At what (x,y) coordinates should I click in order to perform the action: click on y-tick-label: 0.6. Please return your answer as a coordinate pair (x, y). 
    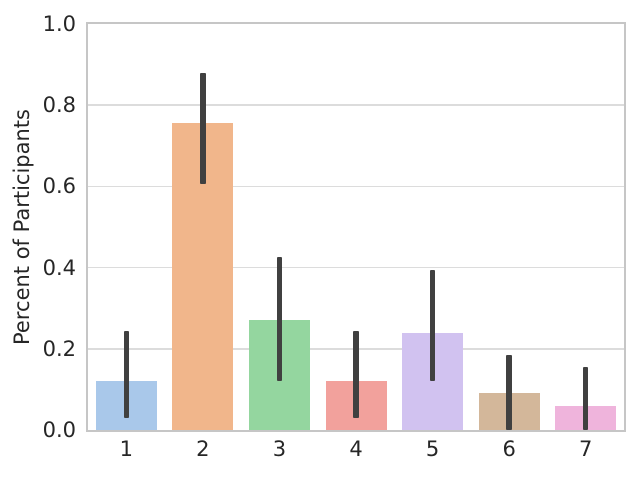
    Looking at the image, I should click on (59, 186).